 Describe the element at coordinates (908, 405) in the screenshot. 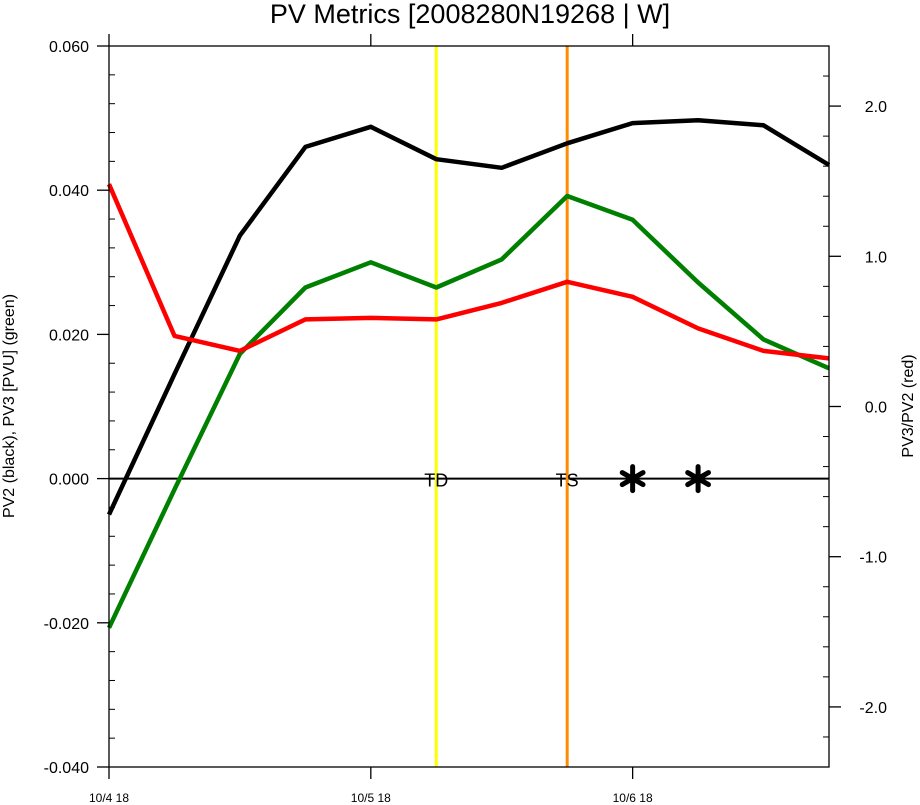

I see `y2-axis-label: PV3/PV2 (red)` at that location.